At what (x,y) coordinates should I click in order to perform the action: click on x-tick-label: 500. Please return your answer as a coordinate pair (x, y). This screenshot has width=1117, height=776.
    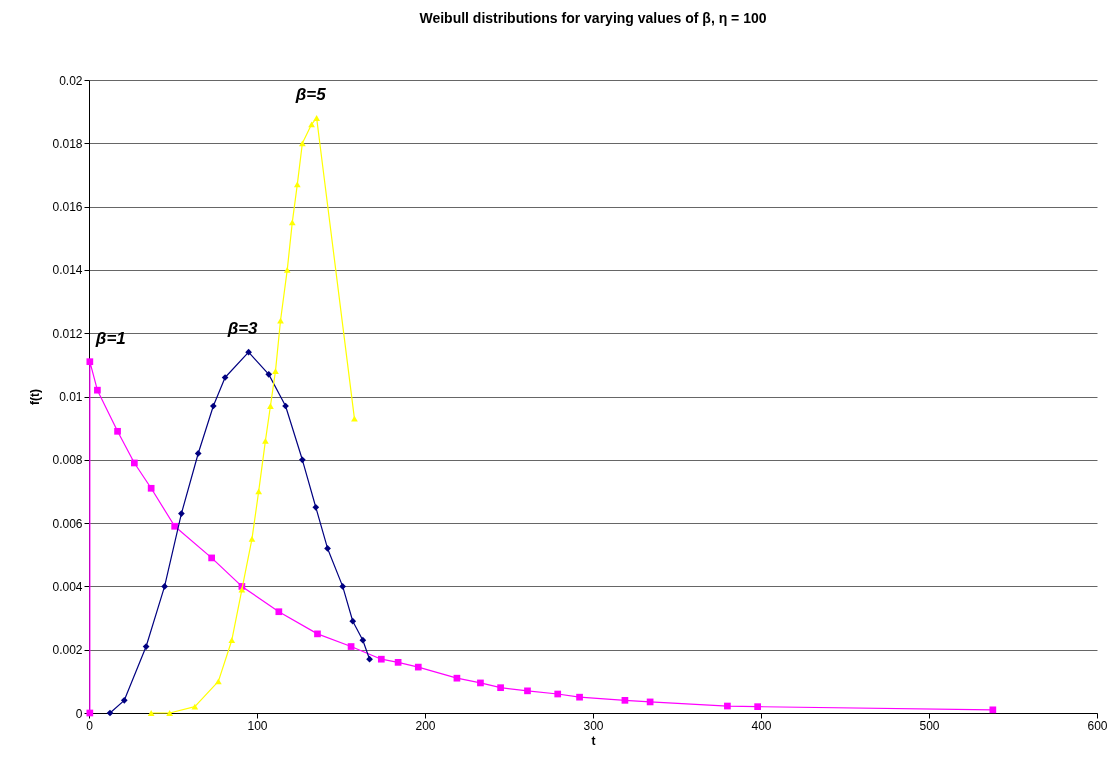
    Looking at the image, I should click on (929, 725).